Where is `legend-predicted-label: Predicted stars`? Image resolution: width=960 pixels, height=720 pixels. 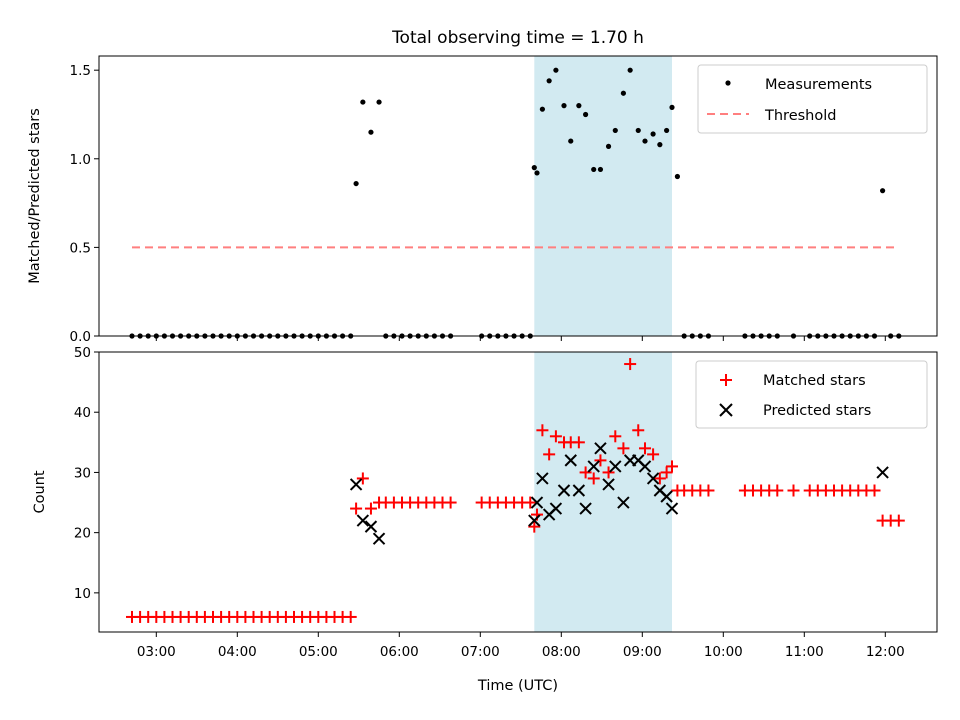 legend-predicted-label: Predicted stars is located at coordinates (817, 411).